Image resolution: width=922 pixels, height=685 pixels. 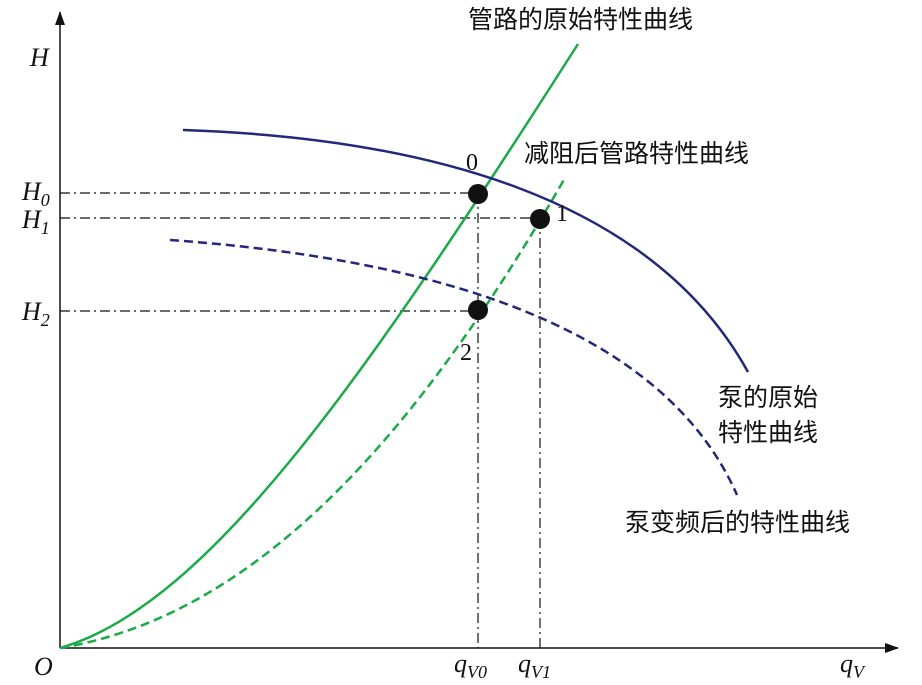 I want to click on subscript: V, so click(x=859, y=672).